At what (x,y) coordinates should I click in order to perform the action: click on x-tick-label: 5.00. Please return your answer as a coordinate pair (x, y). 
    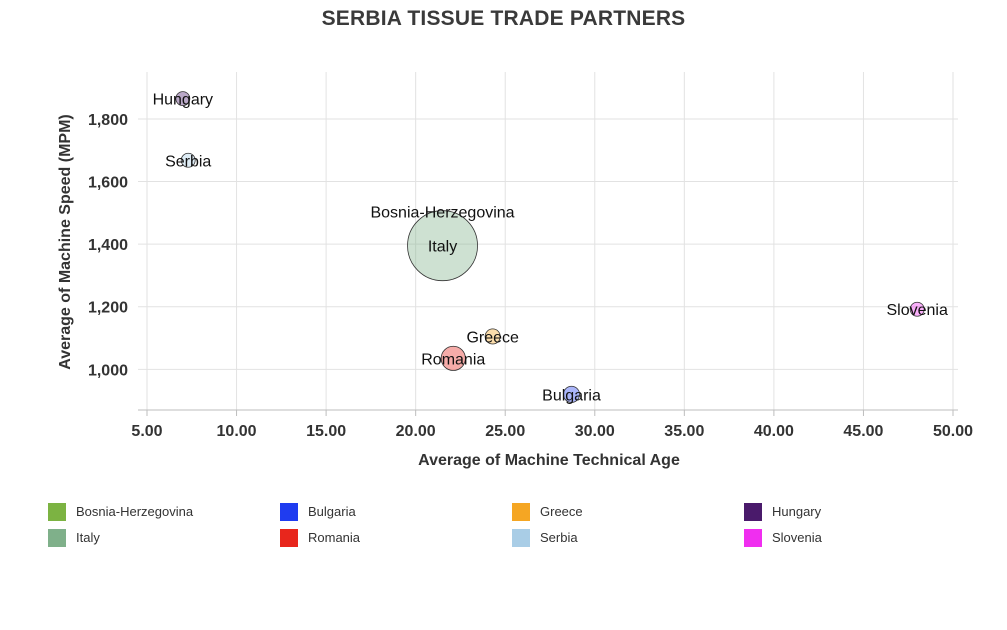
    Looking at the image, I should click on (146, 431).